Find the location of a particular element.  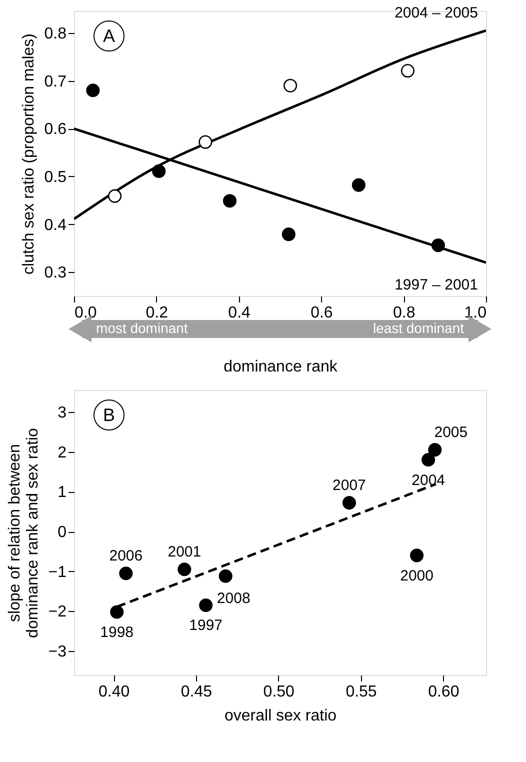

annotation: 2004 is located at coordinates (429, 480).